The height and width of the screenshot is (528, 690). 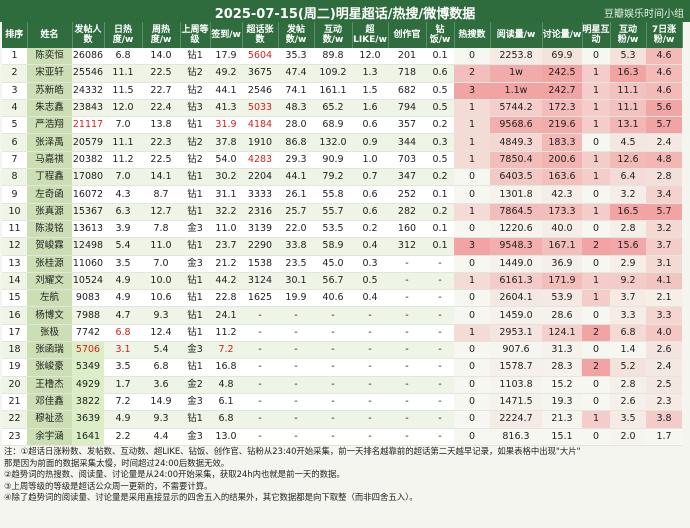 What do you see at coordinates (440, 212) in the screenshot?
I see `table-cell: 0.2` at bounding box center [440, 212].